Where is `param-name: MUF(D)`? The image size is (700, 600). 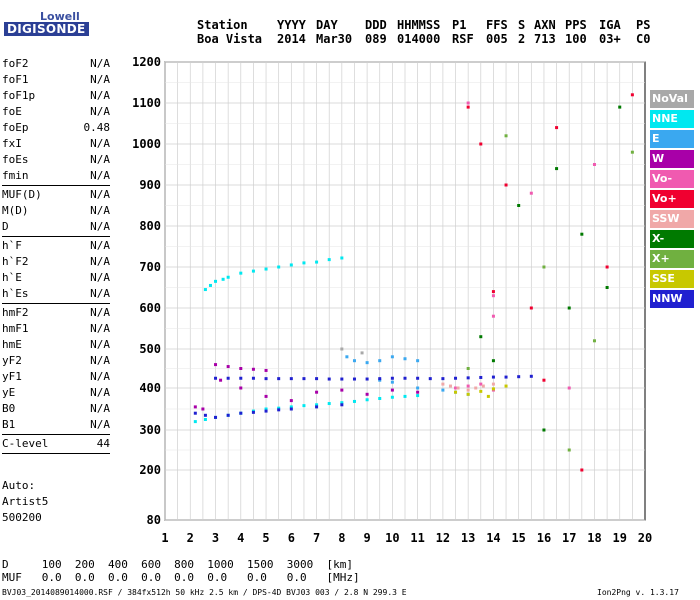
param-name: MUF(D) is located at coordinates (22, 194).